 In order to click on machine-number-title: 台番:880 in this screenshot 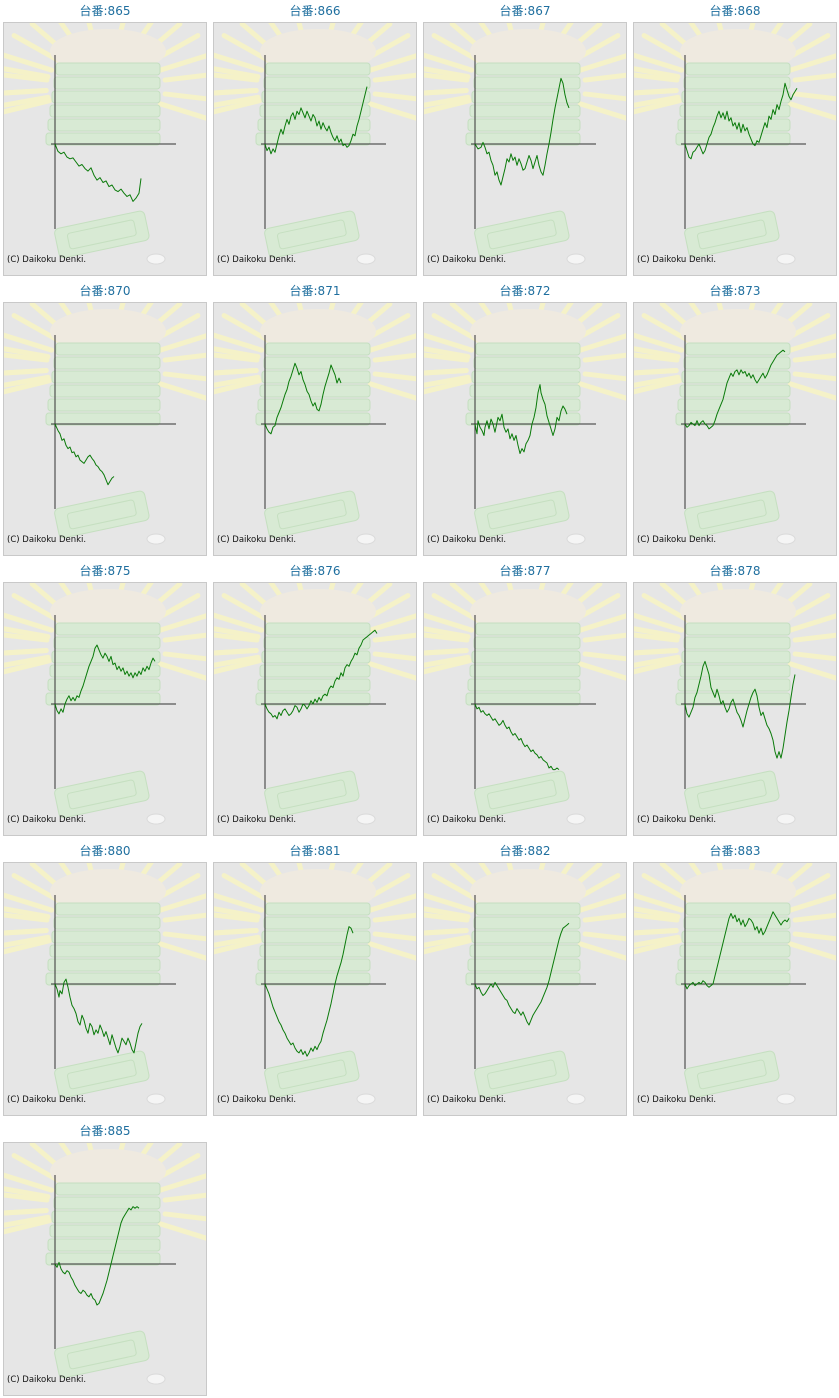, I will do `click(105, 851)`.